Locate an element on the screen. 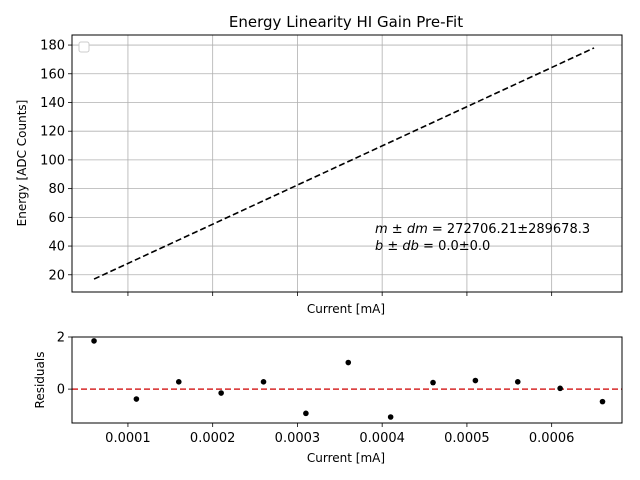 The image size is (640, 480). main-y-axis-label: Energy [ADC Counts] is located at coordinates (22, 163).